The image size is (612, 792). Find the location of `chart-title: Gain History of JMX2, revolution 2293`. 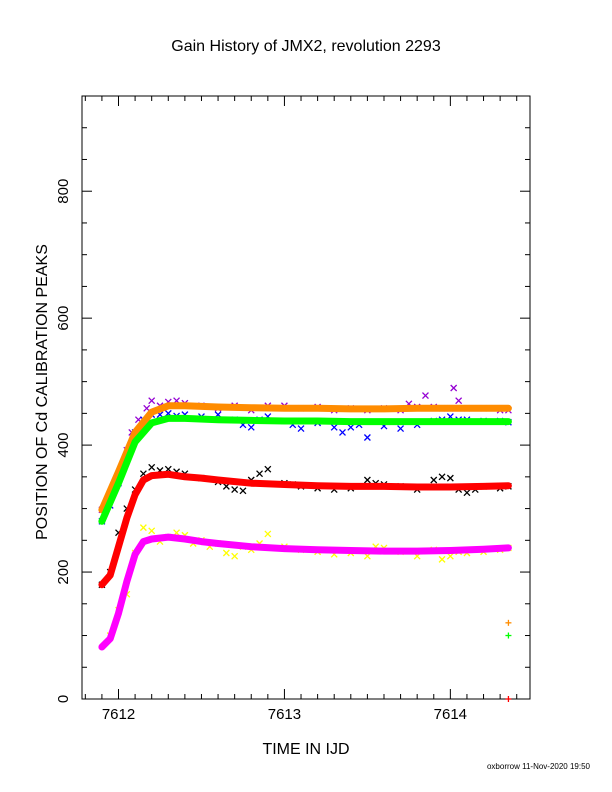

chart-title: Gain History of JMX2, revolution 2293 is located at coordinates (306, 46).